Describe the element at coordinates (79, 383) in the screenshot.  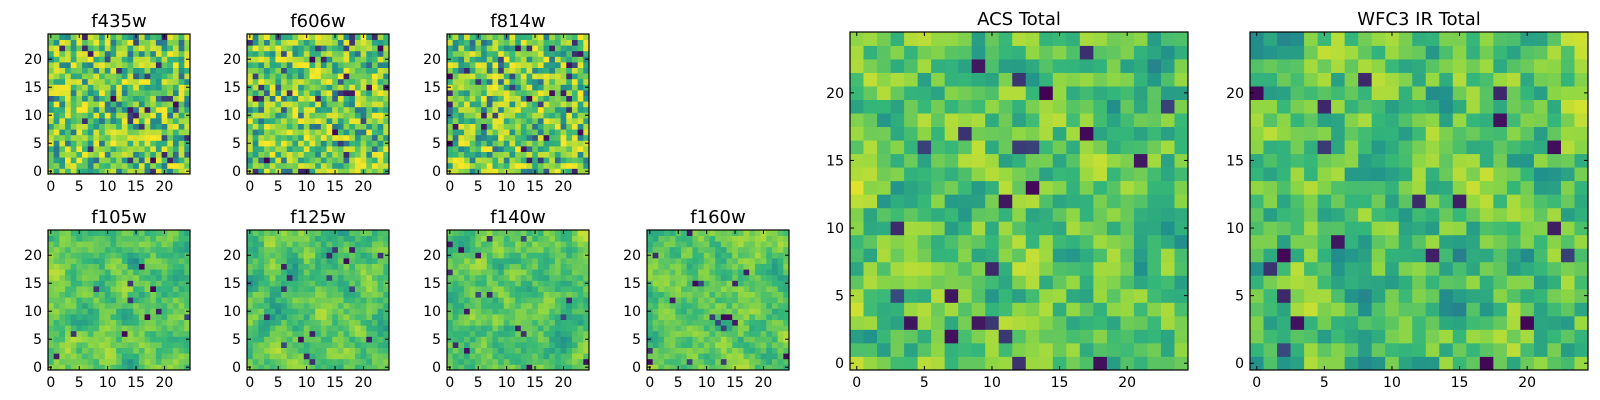
I see `x-tick-label: 5` at that location.